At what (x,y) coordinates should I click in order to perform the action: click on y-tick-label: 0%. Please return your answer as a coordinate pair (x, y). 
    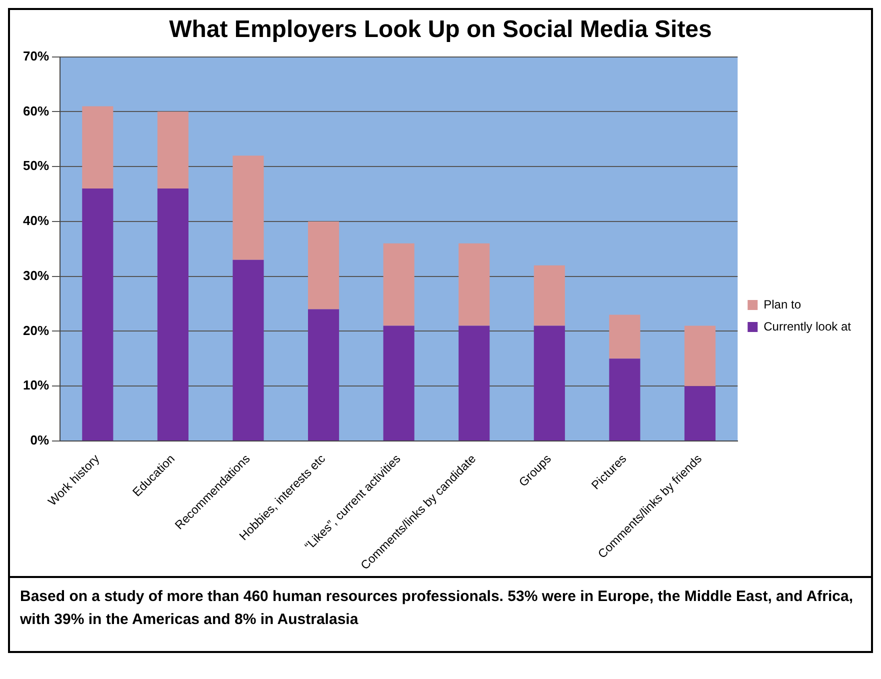
    Looking at the image, I should click on (40, 440).